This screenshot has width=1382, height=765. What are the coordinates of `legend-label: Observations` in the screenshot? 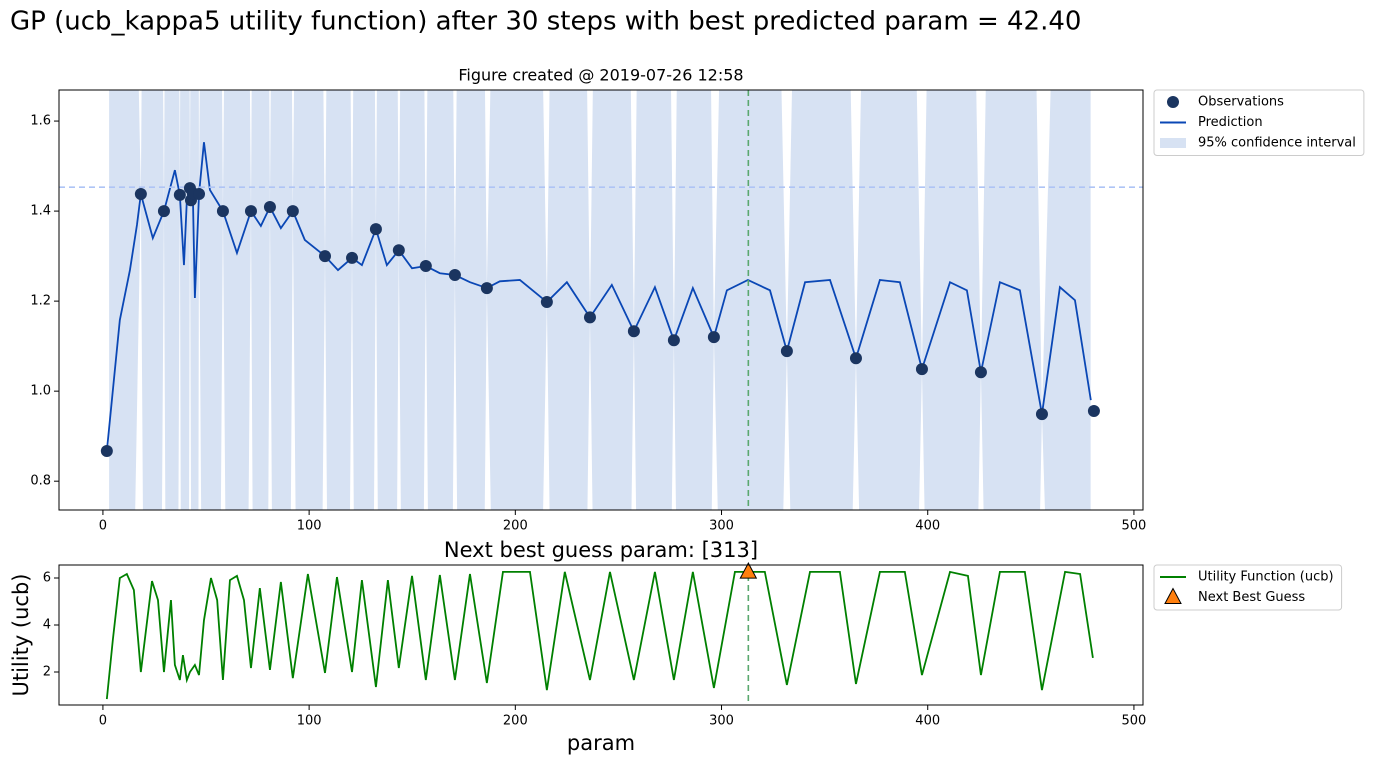 It's located at (1241, 102).